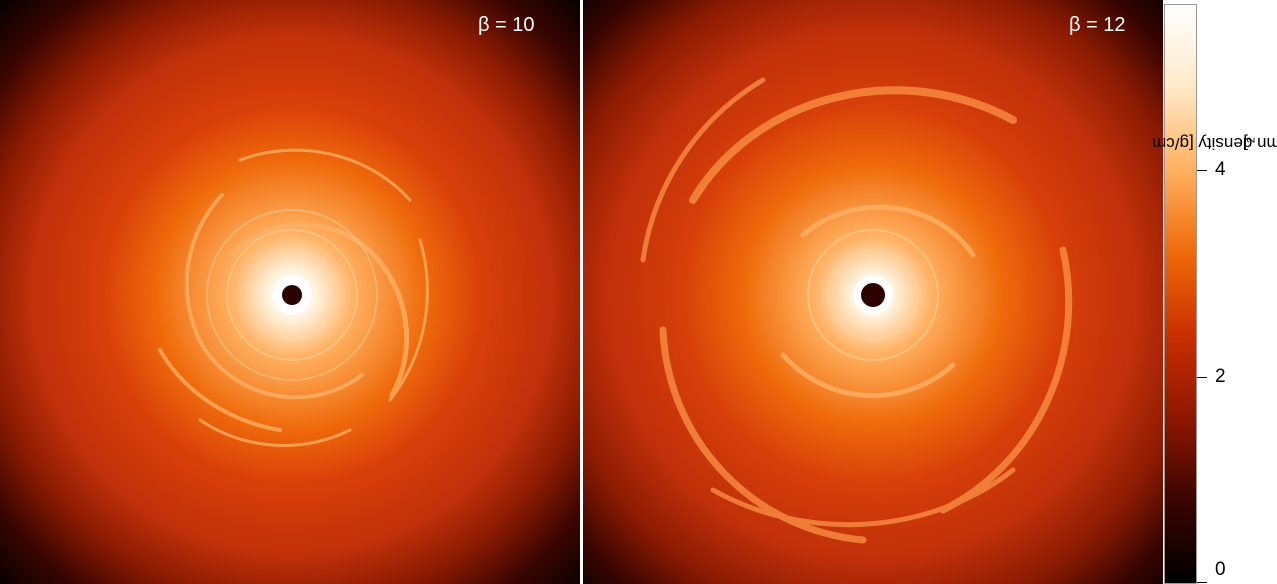 The width and height of the screenshot is (1277, 584). I want to click on panel-label-beta-10: β = 10, so click(506, 25).